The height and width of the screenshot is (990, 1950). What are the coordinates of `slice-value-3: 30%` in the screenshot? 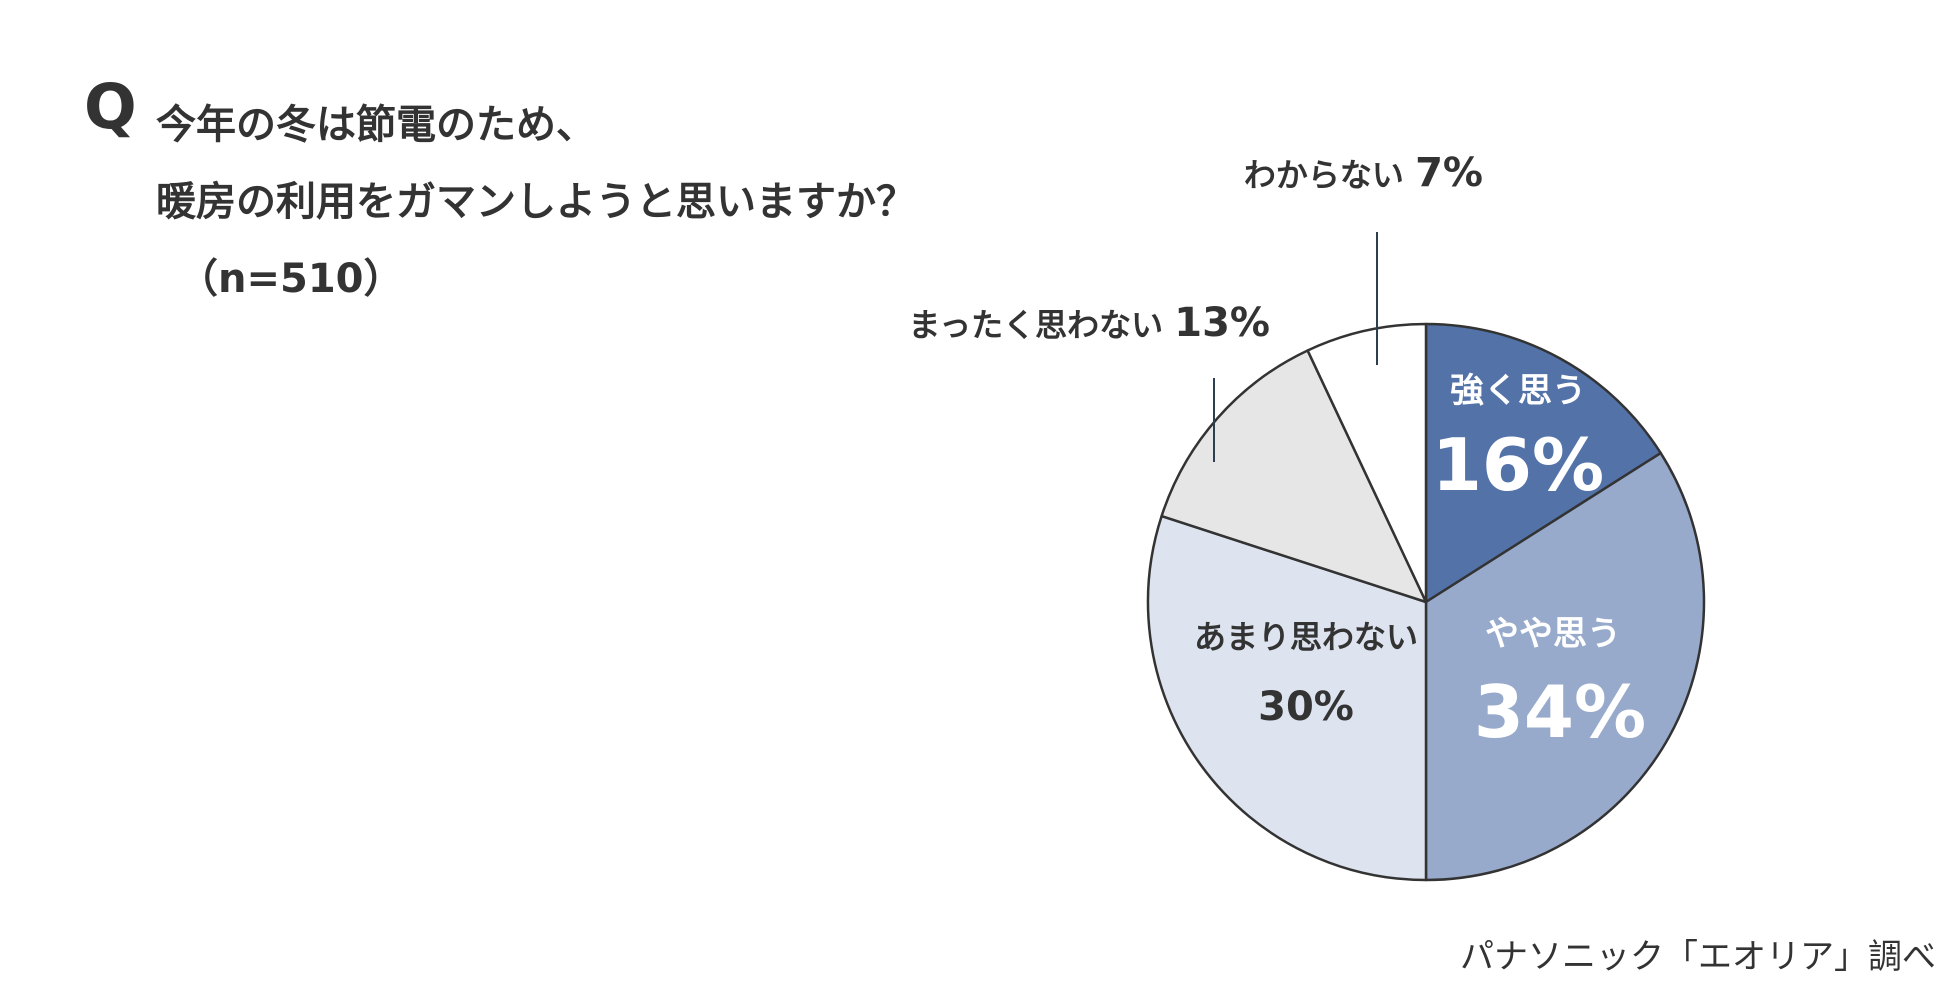 It's located at (1306, 707).